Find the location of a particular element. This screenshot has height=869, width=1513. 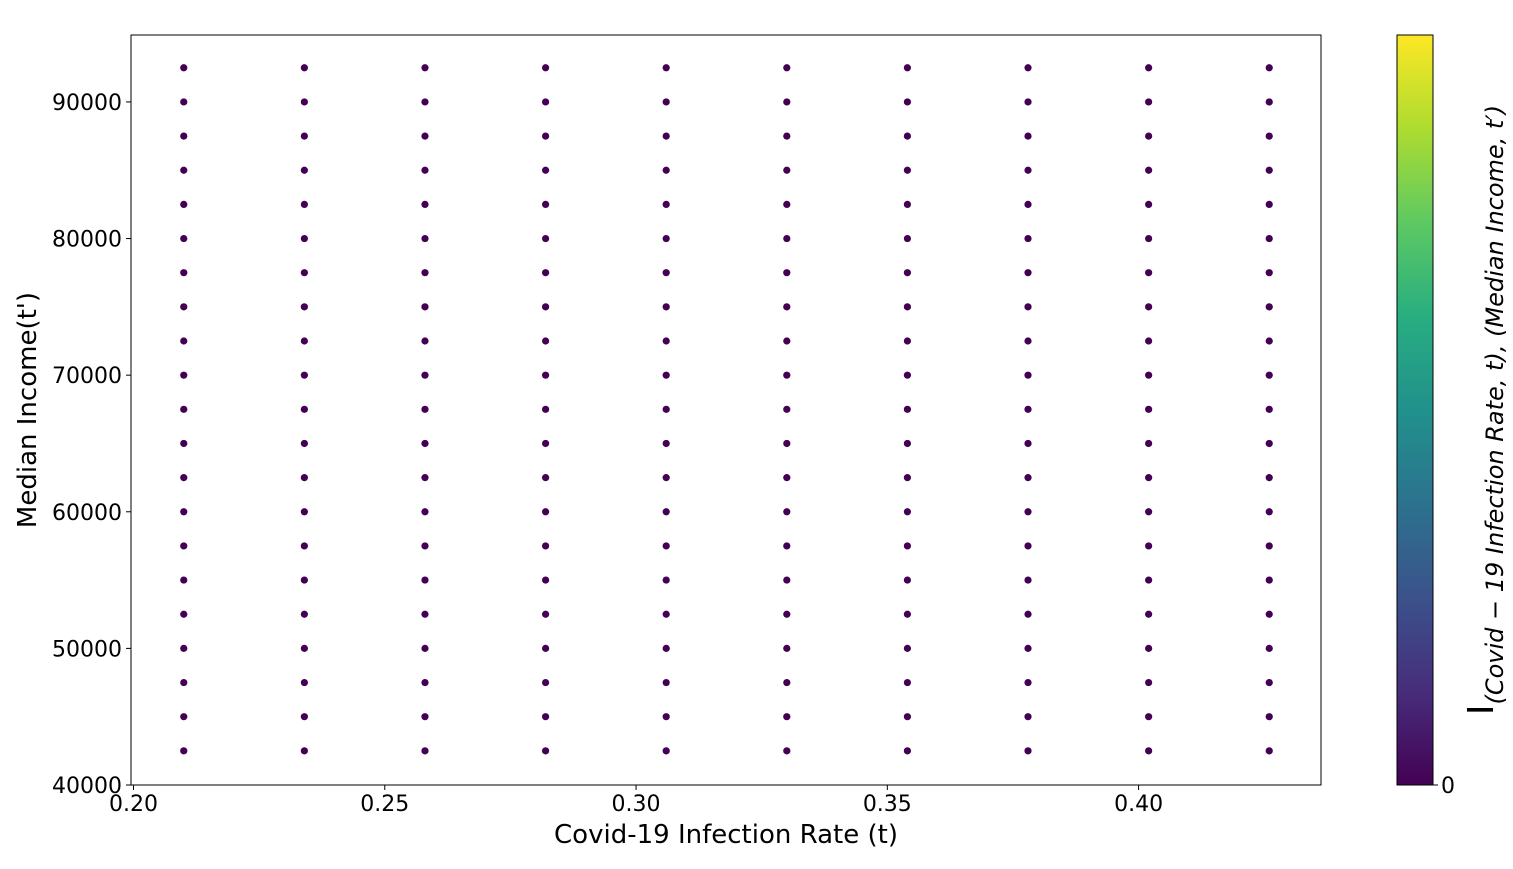

y-tick-label: 40000 is located at coordinates (87, 786).